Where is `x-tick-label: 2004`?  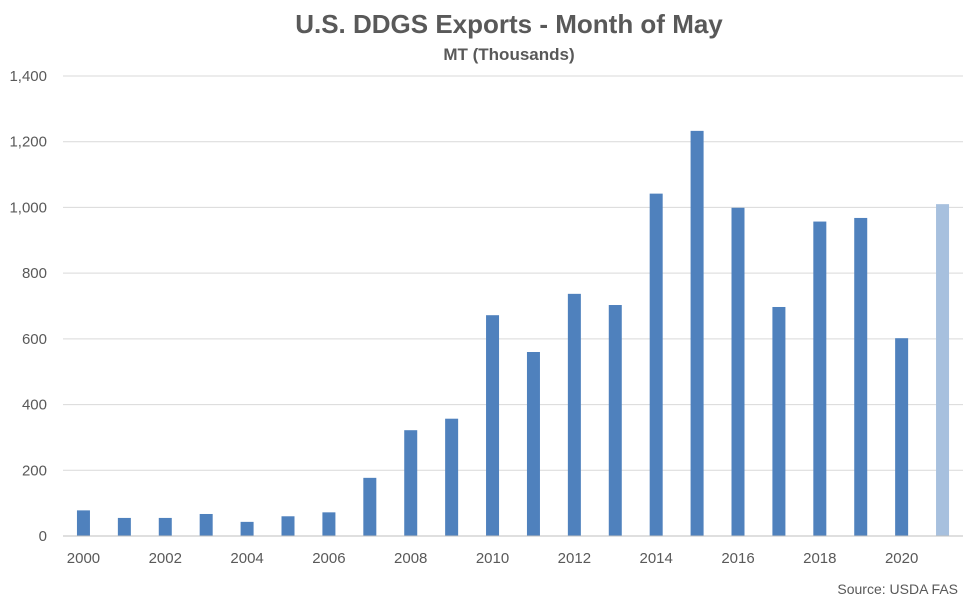 x-tick-label: 2004 is located at coordinates (246, 558).